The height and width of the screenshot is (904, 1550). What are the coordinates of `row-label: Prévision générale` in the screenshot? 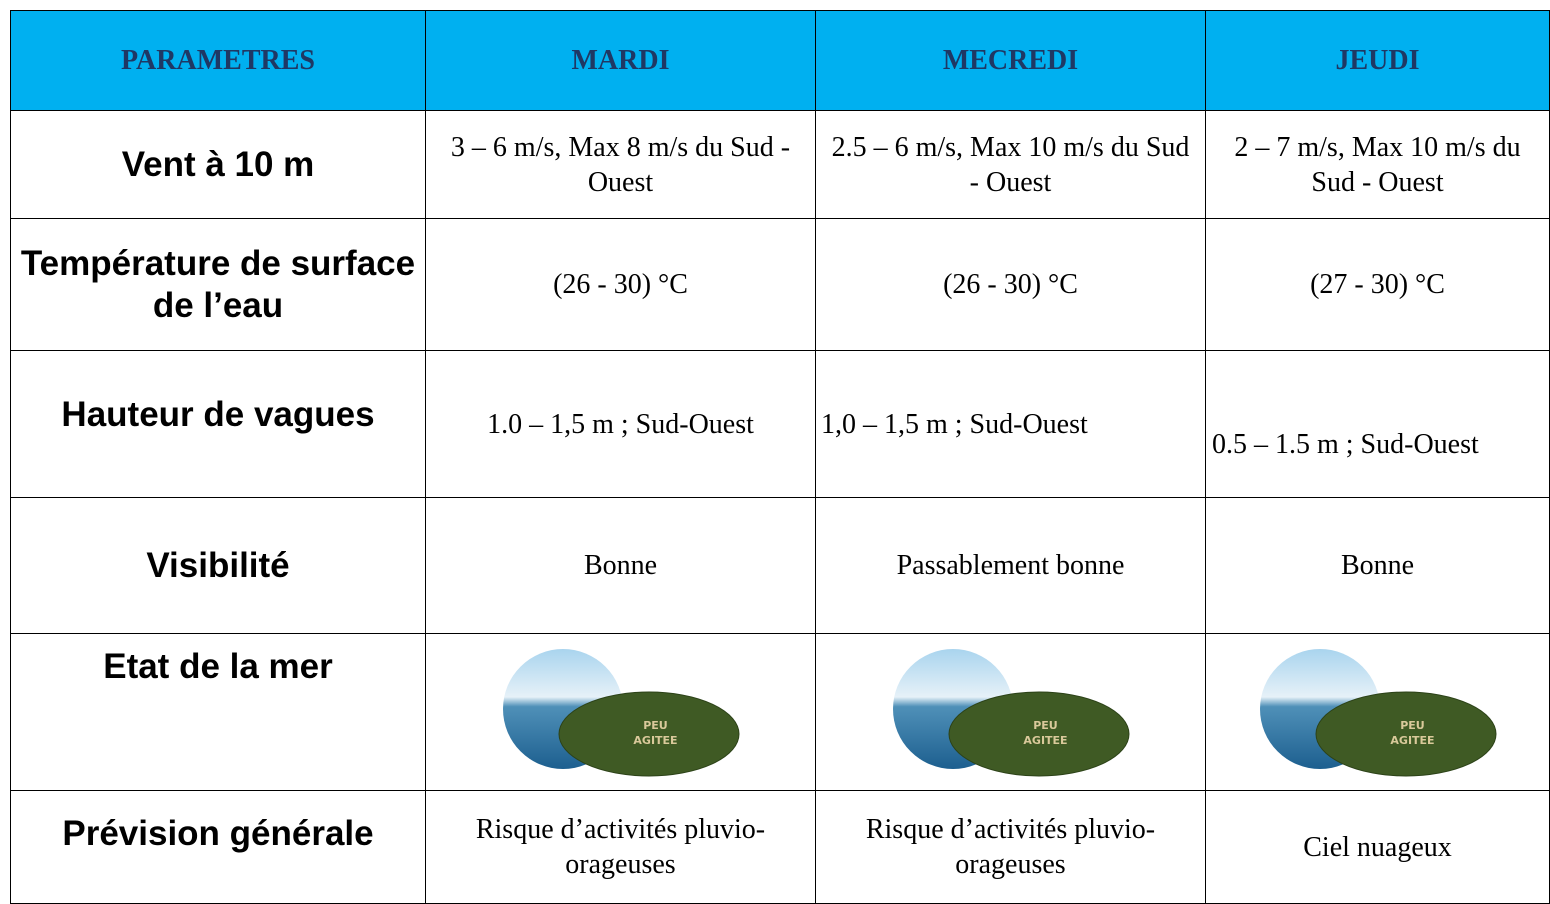 It's located at (218, 847).